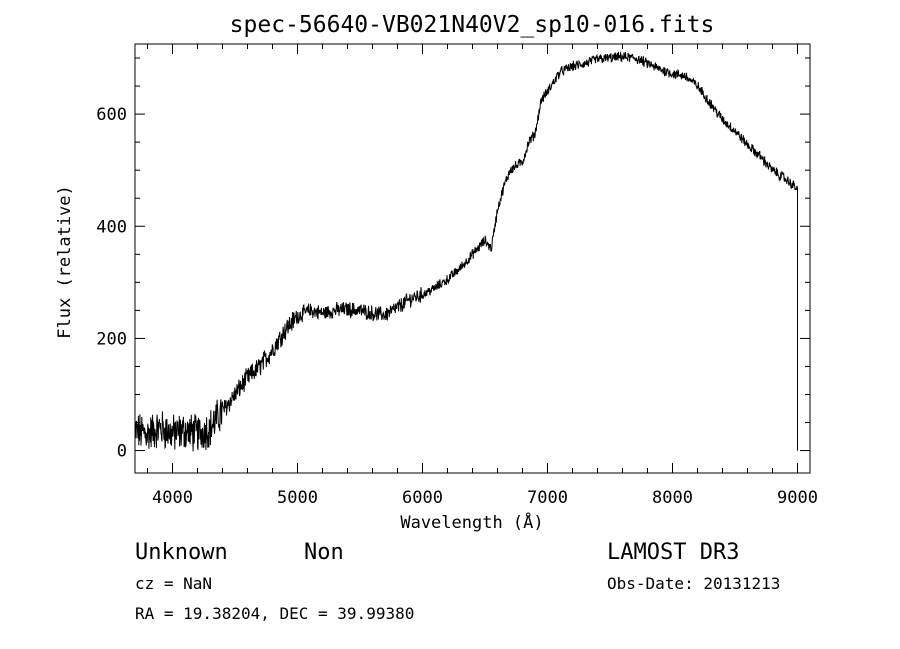 This screenshot has height=649, width=900. I want to click on y-tick-label: 600, so click(111, 115).